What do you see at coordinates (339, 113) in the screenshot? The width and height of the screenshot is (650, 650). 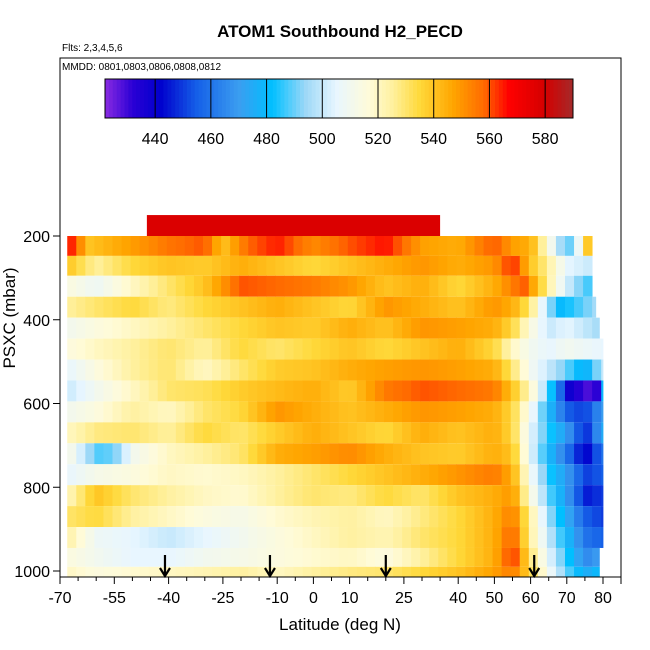 I see `colorbar: 440 460 480 500 520 540 560 580` at bounding box center [339, 113].